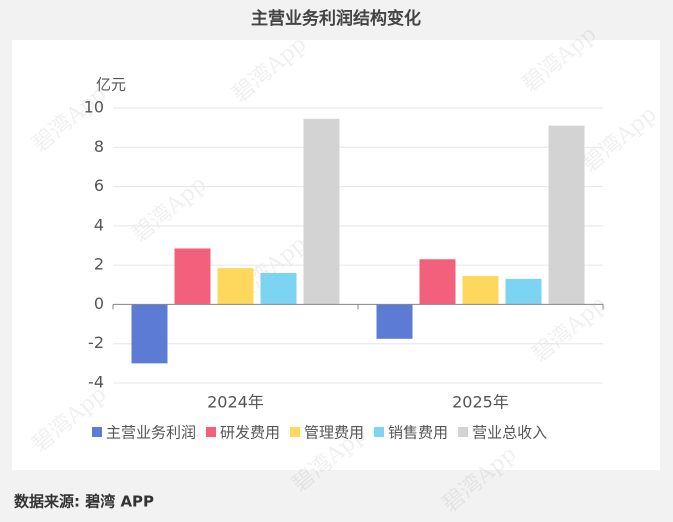 The width and height of the screenshot is (673, 522). Describe the element at coordinates (480, 402) in the screenshot. I see `x-tick-label: 2025年` at that location.